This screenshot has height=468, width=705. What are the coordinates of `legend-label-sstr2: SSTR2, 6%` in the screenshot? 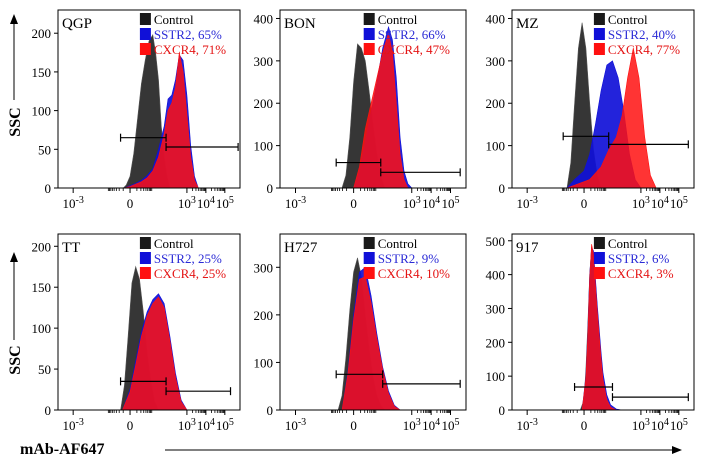 It's located at (639, 258).